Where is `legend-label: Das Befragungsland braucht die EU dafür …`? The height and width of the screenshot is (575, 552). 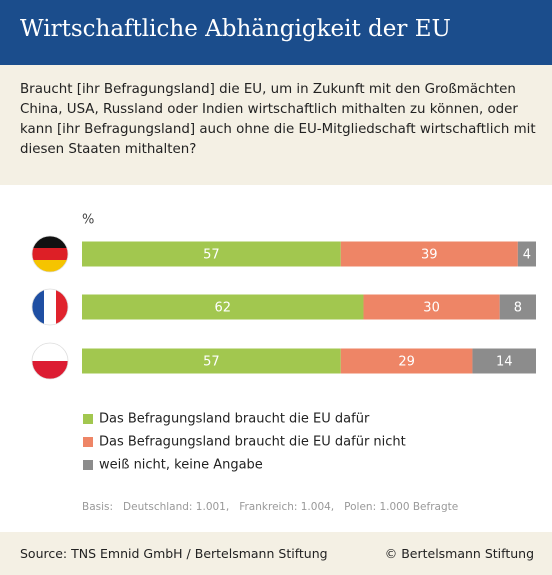 legend-label: Das Befragungsland braucht die EU dafür … is located at coordinates (252, 442).